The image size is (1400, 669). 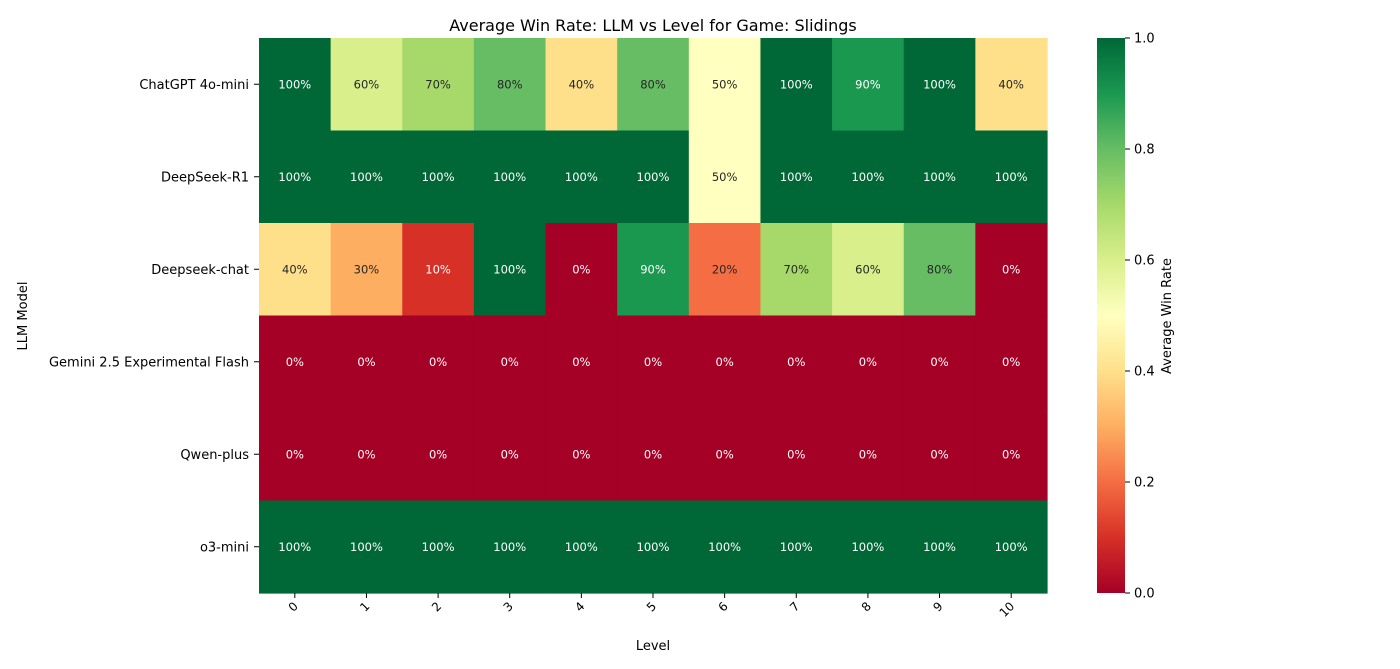 I want to click on x-axis-ticks: 0 1 2 3 4 5 6 7 8 9 10, so click(x=652, y=606).